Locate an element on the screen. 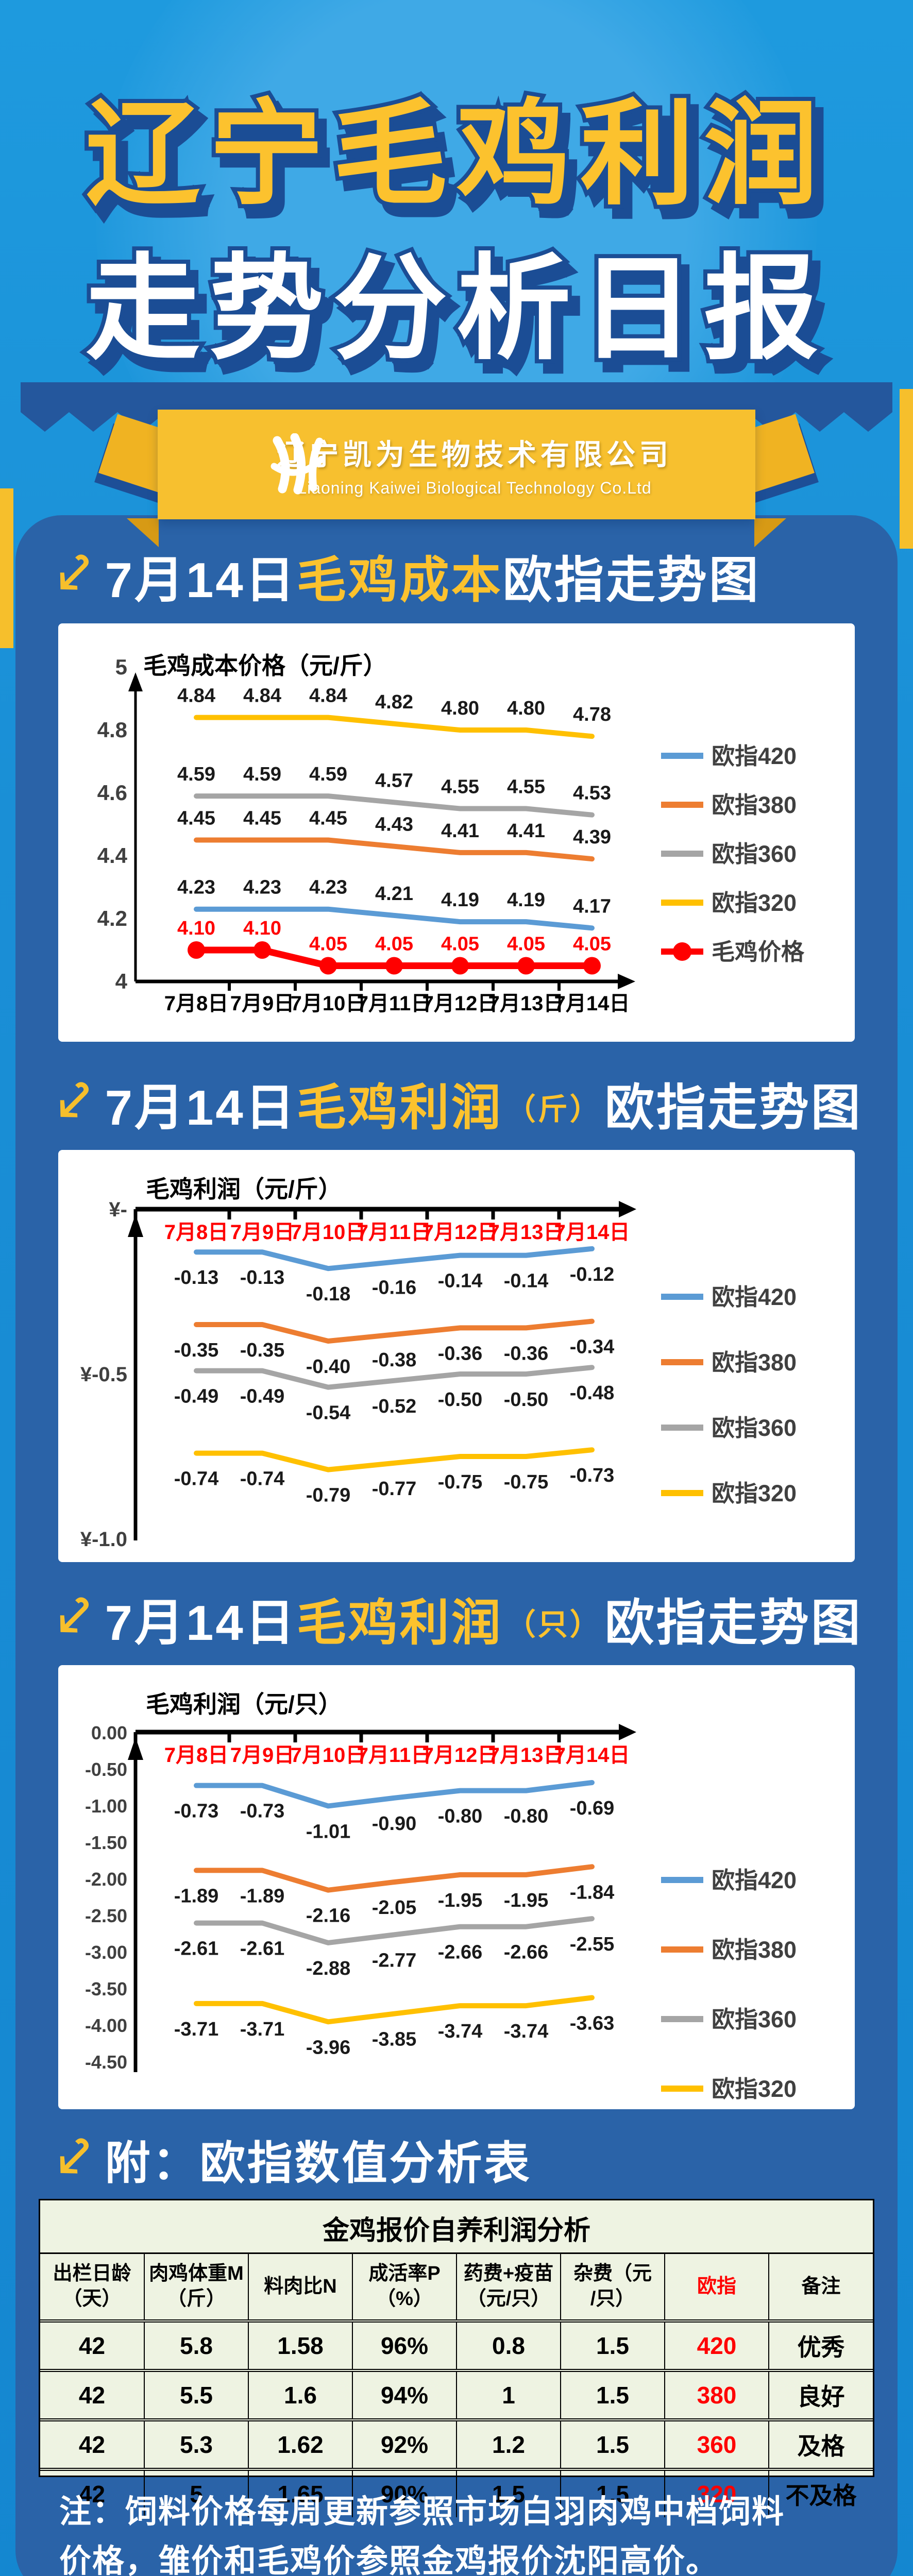  table-cell: 不及格 is located at coordinates (821, 2493).